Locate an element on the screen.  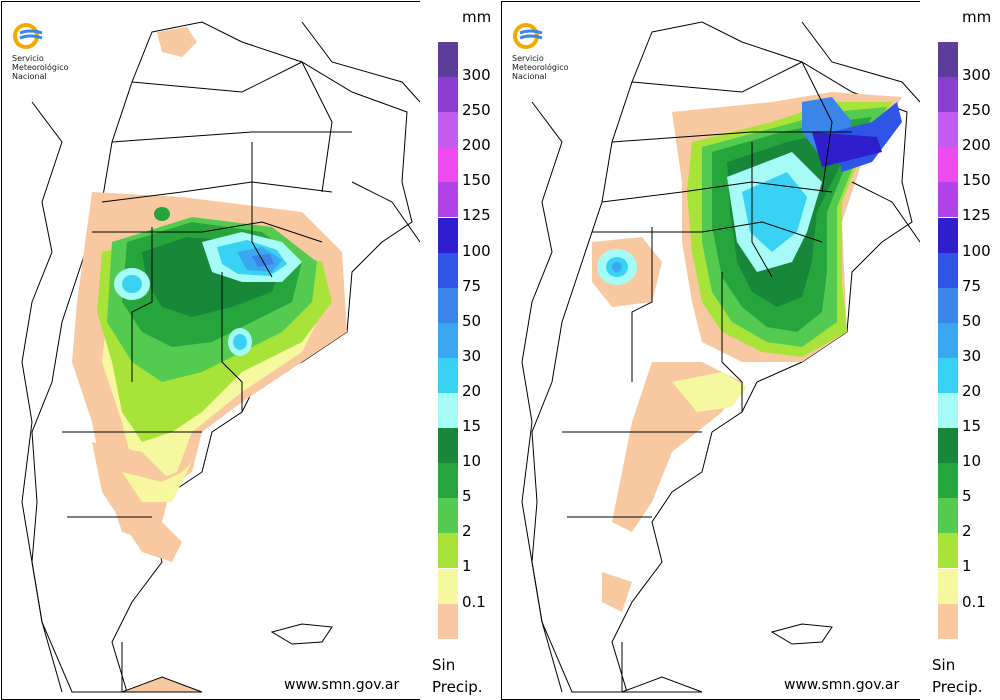
smn-logo-left: Servicio Meteorológico Nacional is located at coordinates (55, 55).